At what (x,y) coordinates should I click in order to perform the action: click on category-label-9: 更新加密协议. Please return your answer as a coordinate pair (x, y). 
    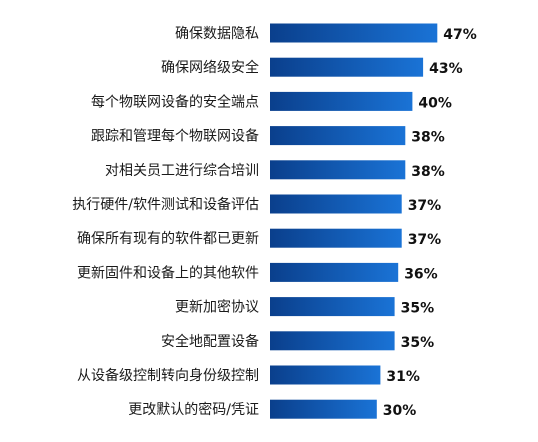
    Looking at the image, I should click on (217, 307).